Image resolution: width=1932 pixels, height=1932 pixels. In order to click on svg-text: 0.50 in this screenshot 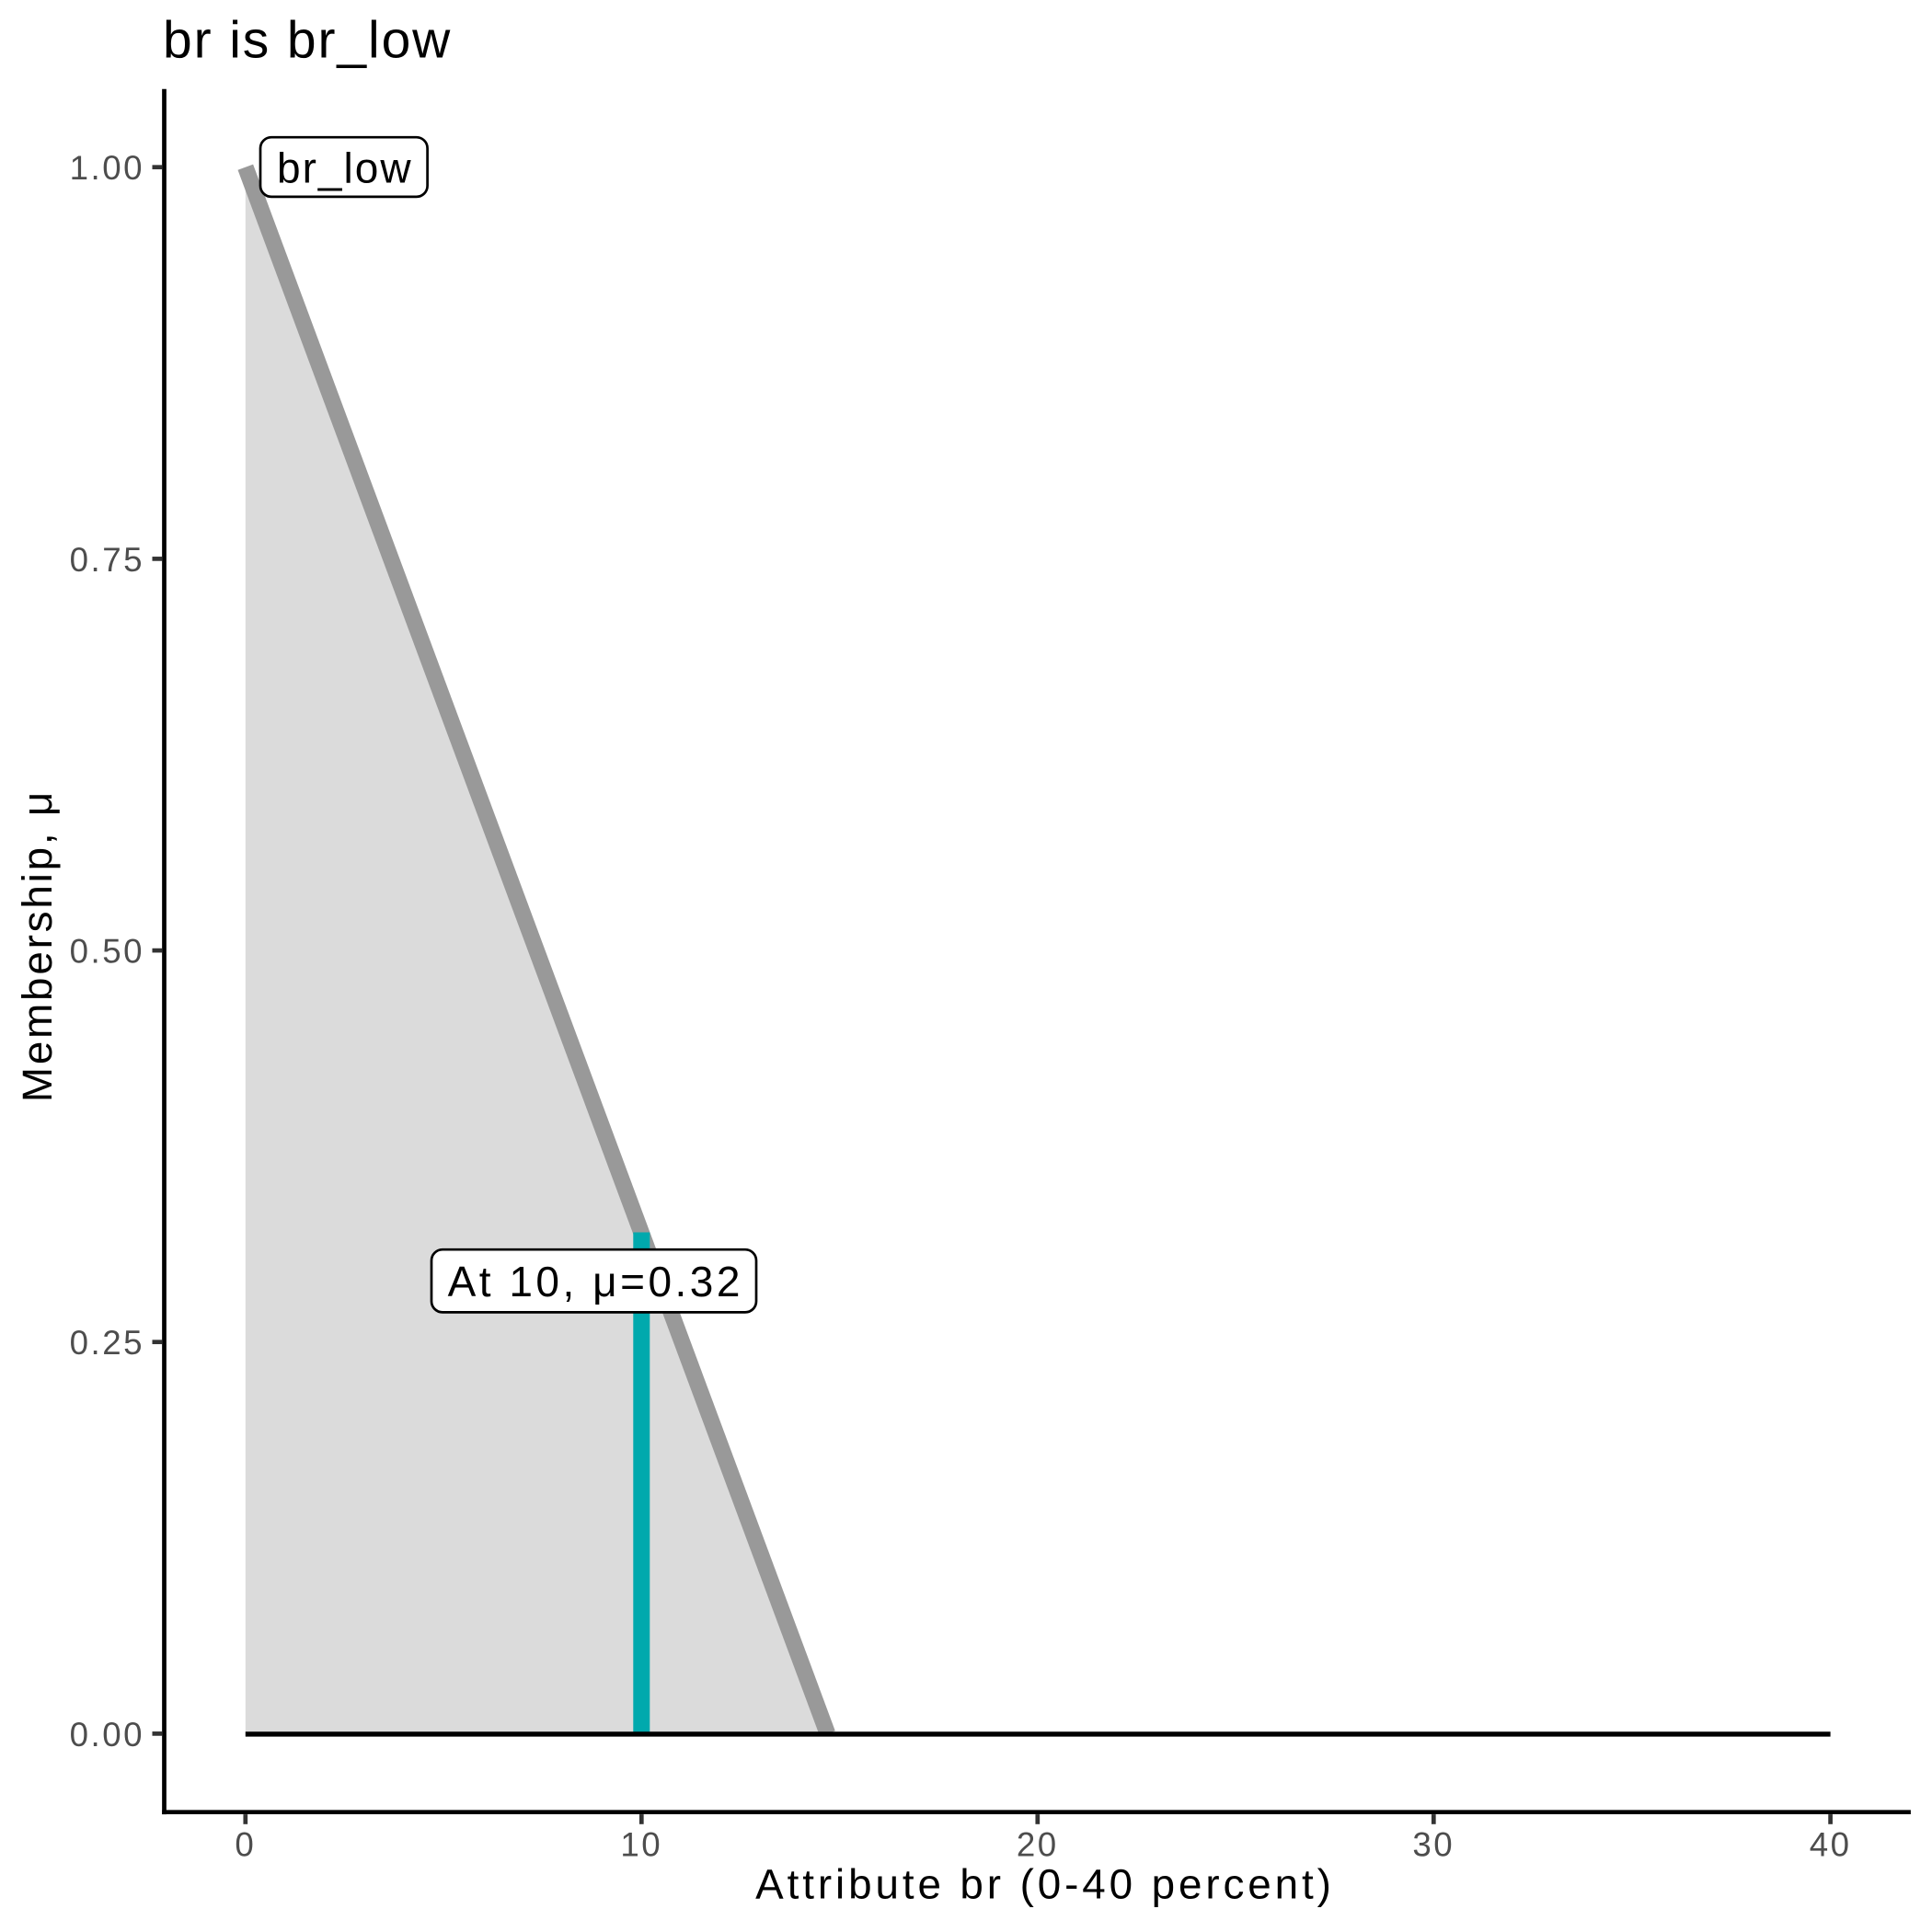, I will do `click(107, 952)`.